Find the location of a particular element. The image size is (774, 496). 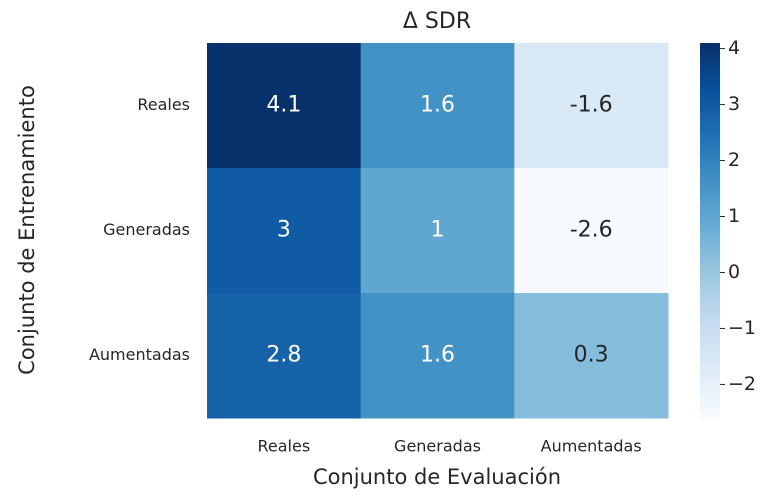

cell-label: 3 is located at coordinates (284, 230).